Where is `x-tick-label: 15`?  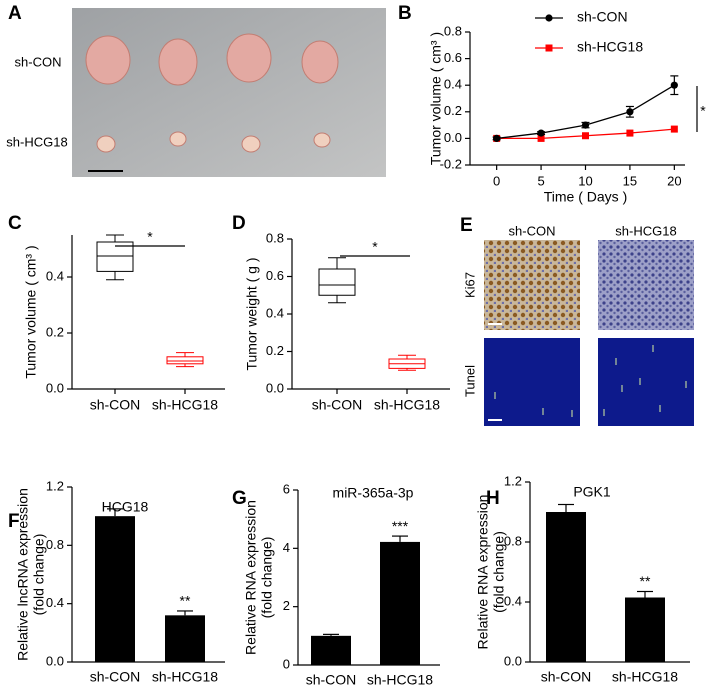
x-tick-label: 15 is located at coordinates (630, 180).